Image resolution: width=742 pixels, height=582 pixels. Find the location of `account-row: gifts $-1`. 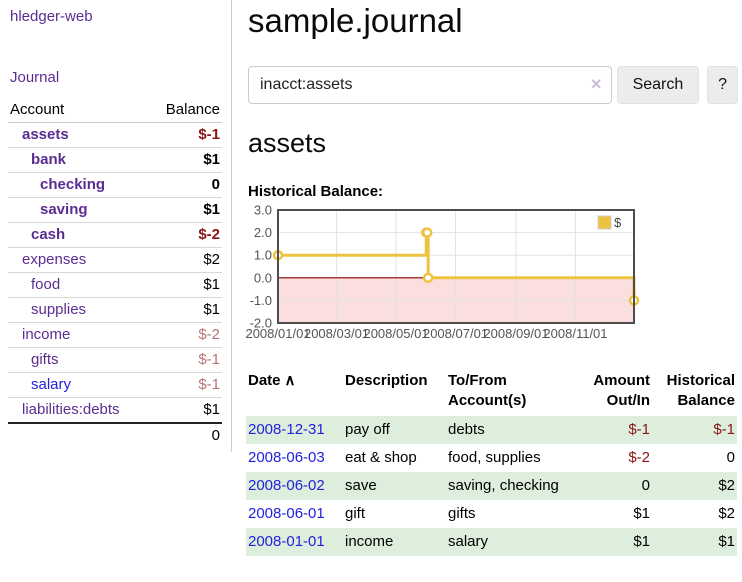

account-row: gifts $-1 is located at coordinates (115, 360).